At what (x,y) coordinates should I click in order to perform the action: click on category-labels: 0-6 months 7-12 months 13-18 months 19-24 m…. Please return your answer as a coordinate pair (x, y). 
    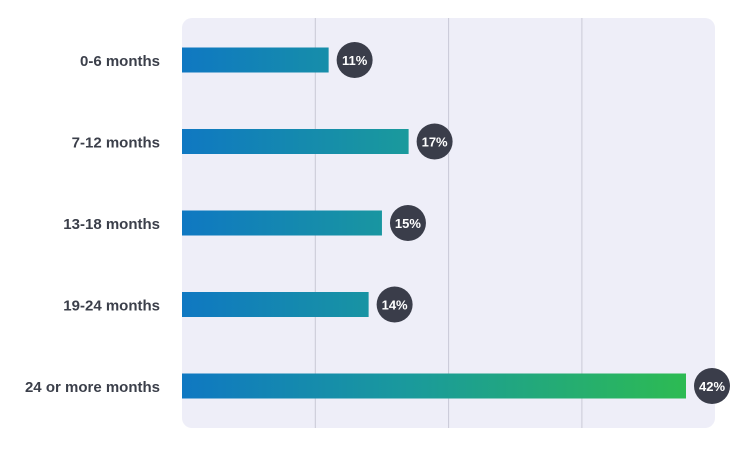
    Looking at the image, I should click on (92, 224).